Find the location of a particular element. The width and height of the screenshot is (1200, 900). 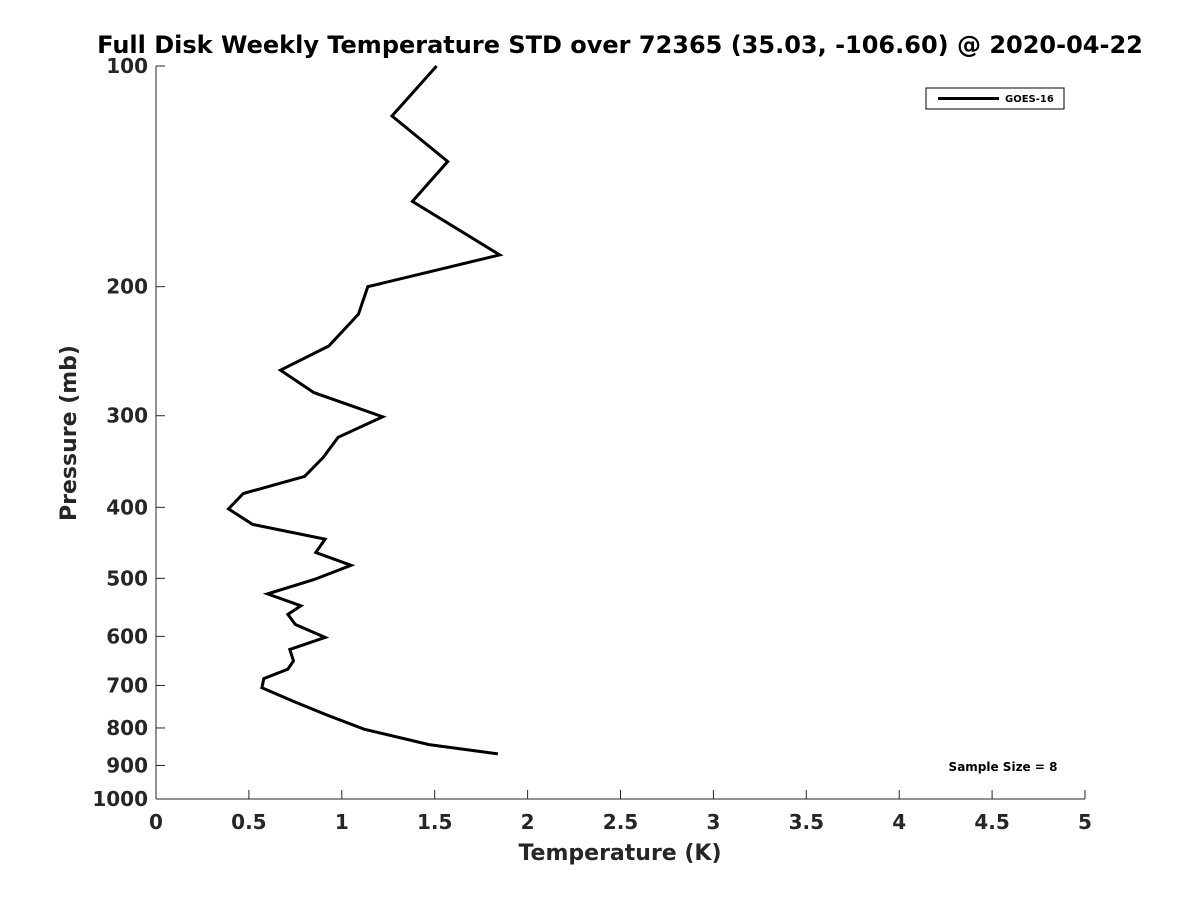

legend-label: GOES-16 is located at coordinates (1029, 99).